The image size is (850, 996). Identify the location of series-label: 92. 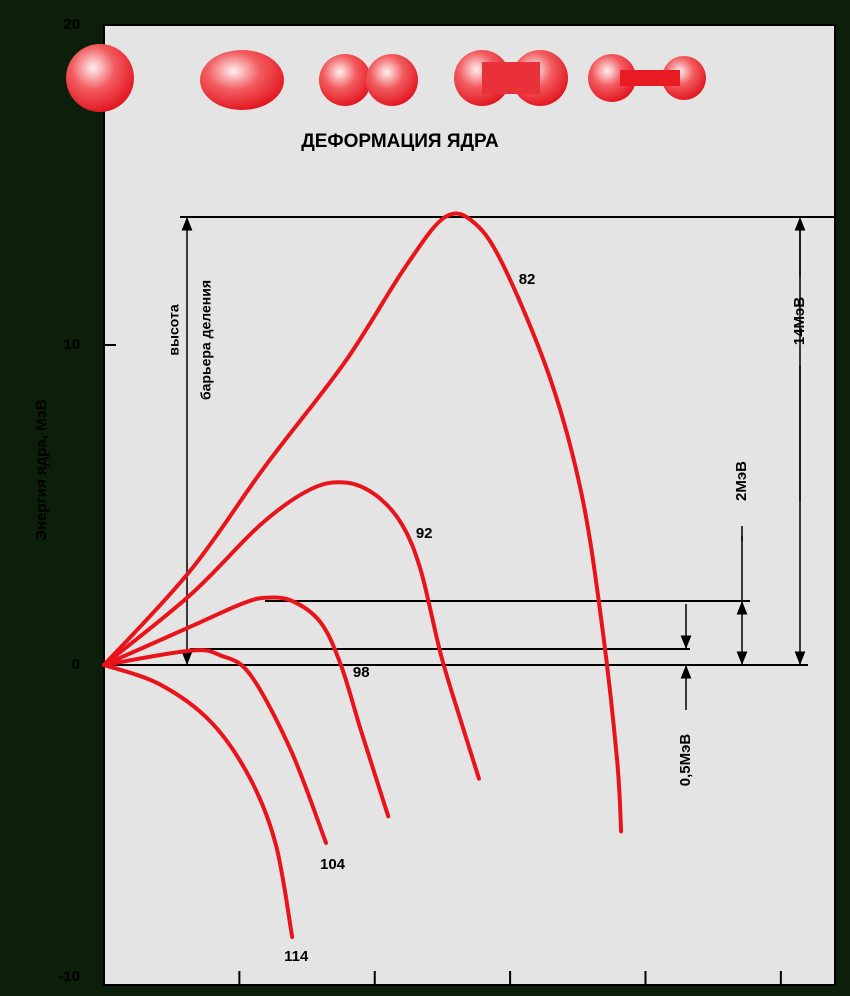
(424, 533).